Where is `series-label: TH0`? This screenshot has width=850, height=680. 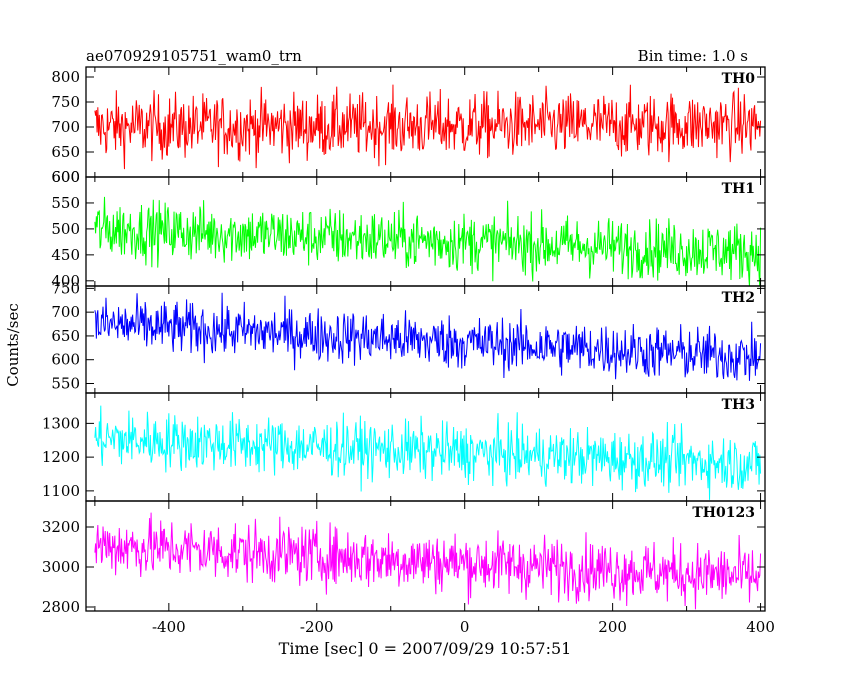
series-label: TH0 is located at coordinates (739, 79).